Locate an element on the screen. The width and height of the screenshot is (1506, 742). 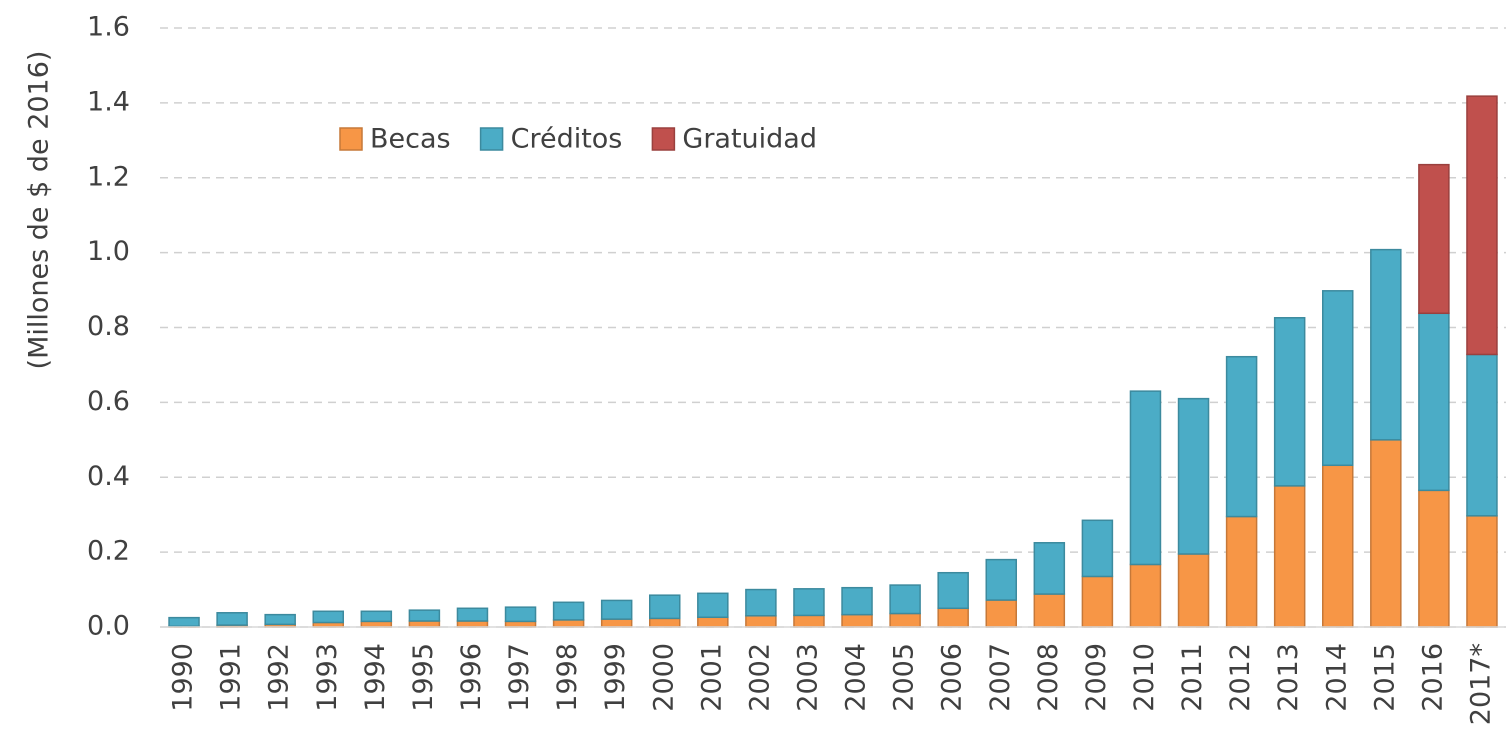
y-tick-label: 0.2 is located at coordinates (108, 551).